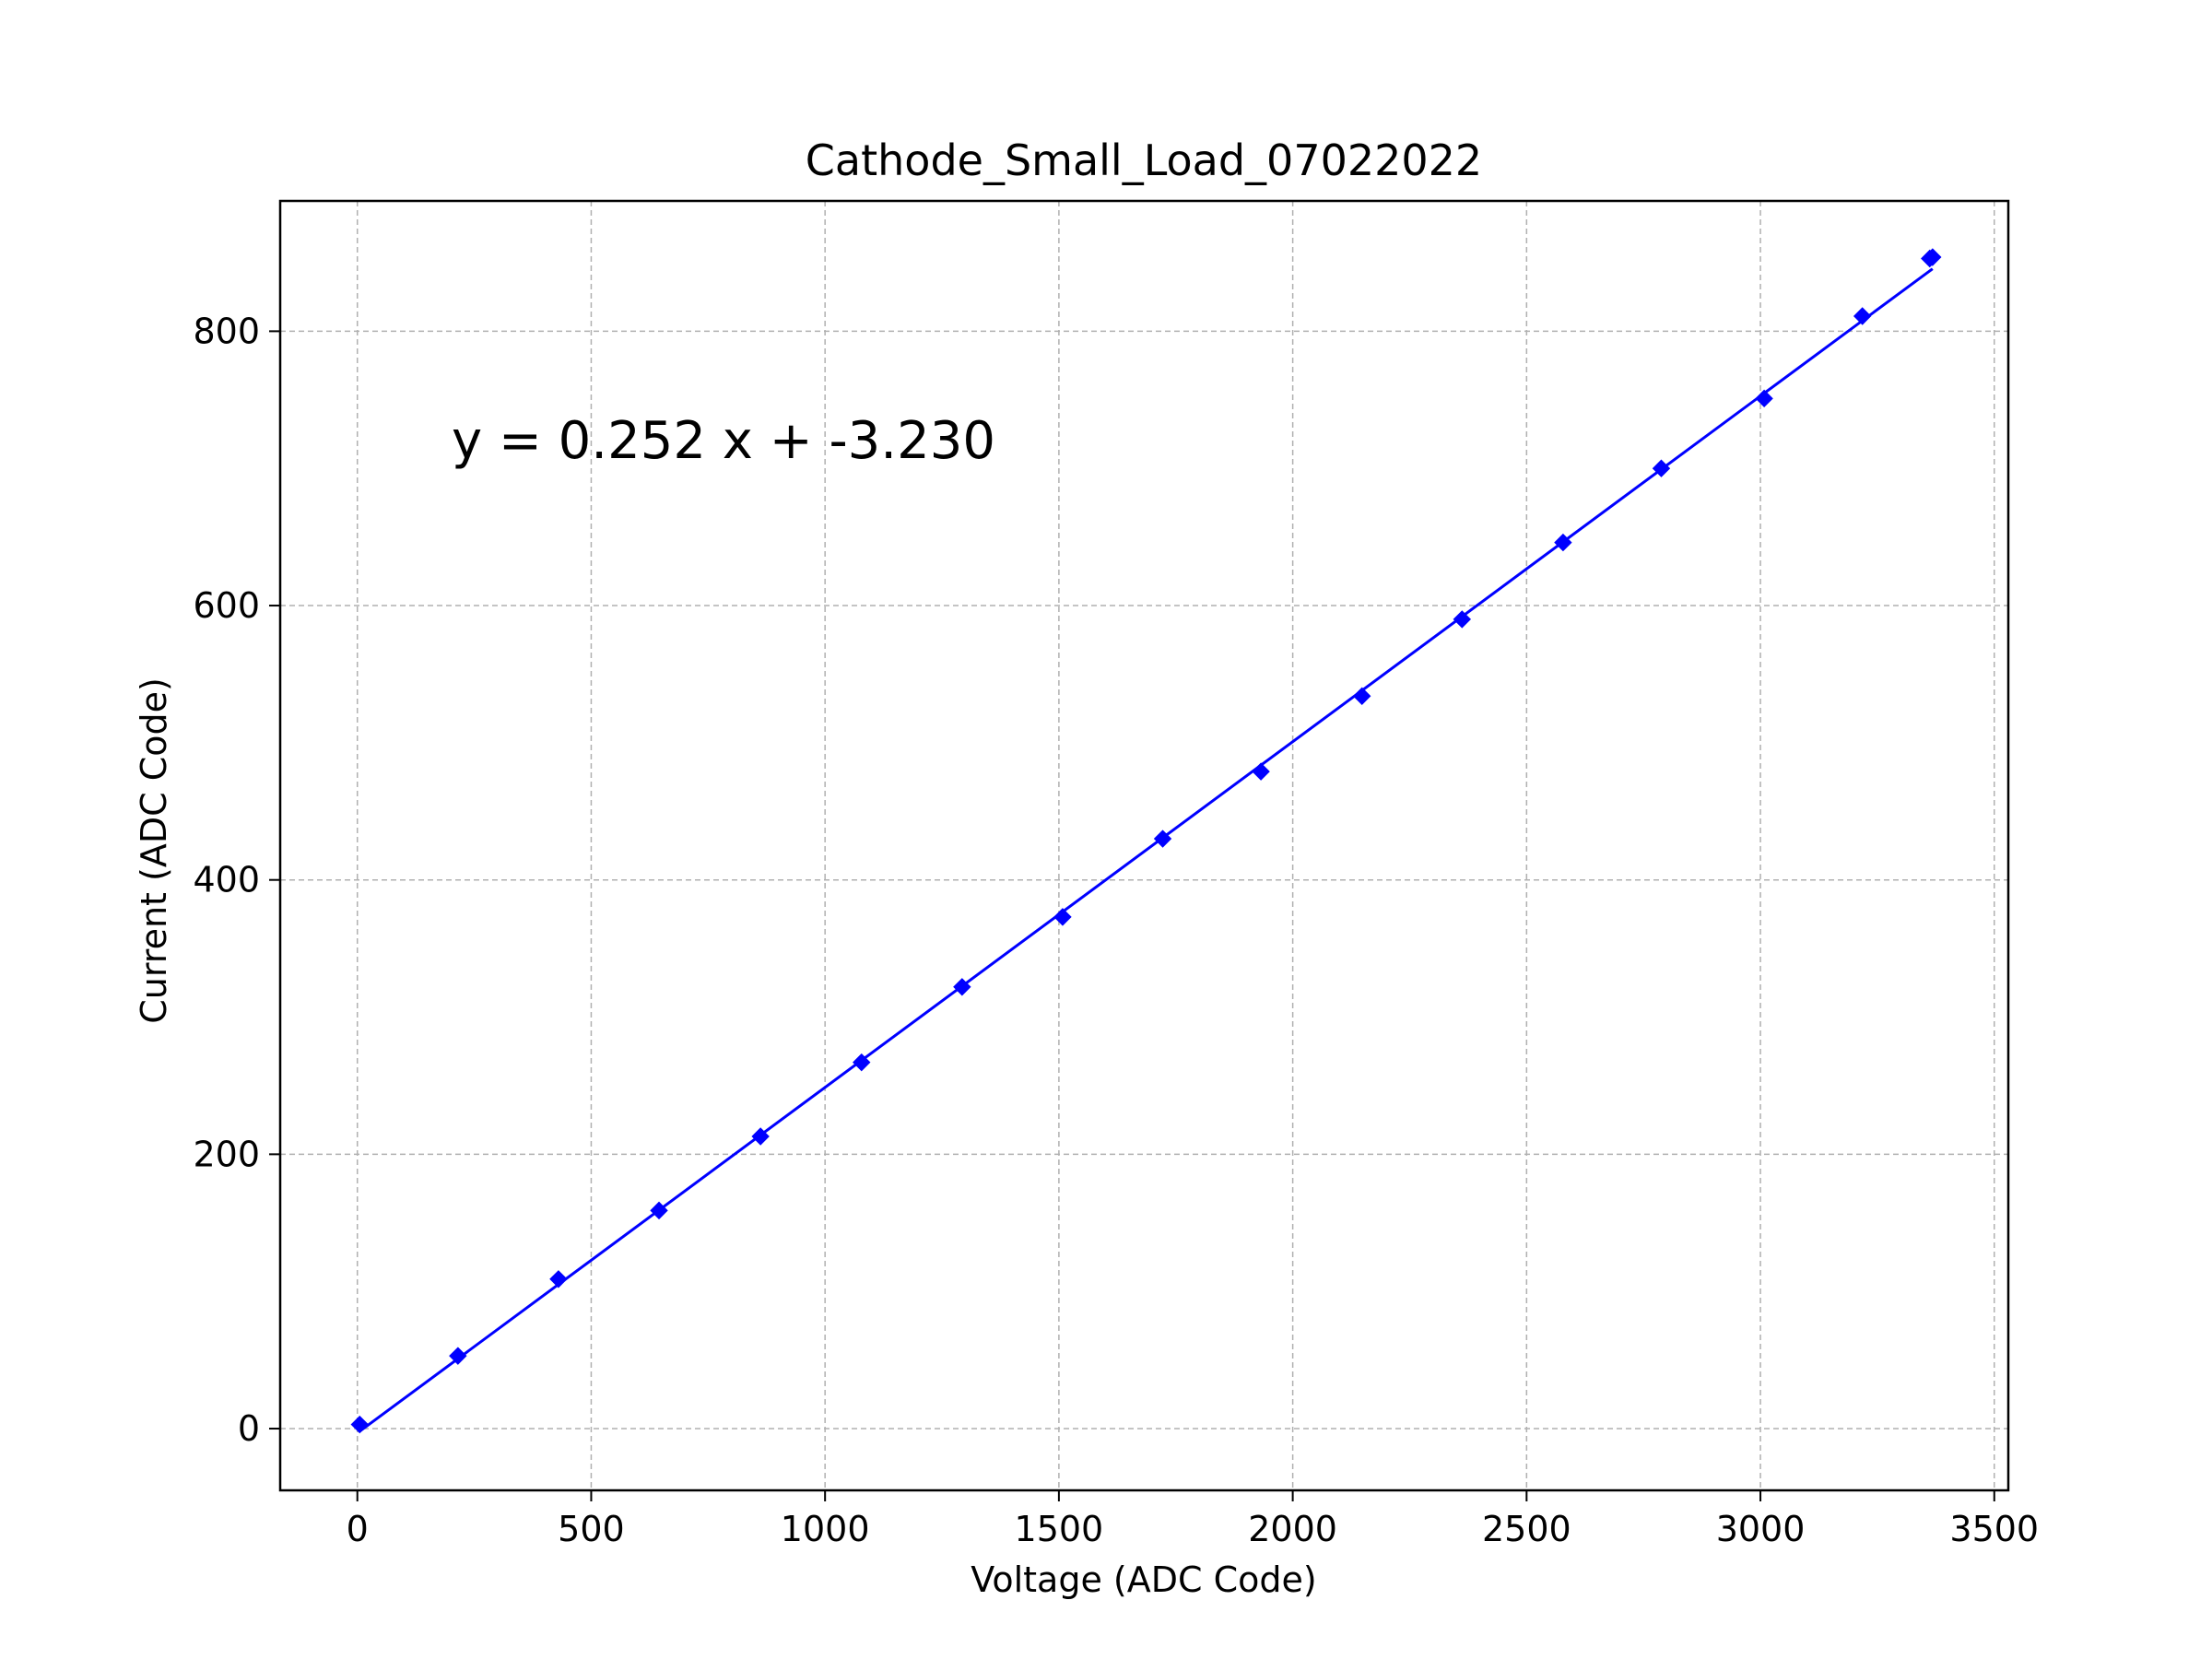  What do you see at coordinates (1144, 160) in the screenshot?
I see `chart-title: Cathode_Small_Load_07022022` at bounding box center [1144, 160].